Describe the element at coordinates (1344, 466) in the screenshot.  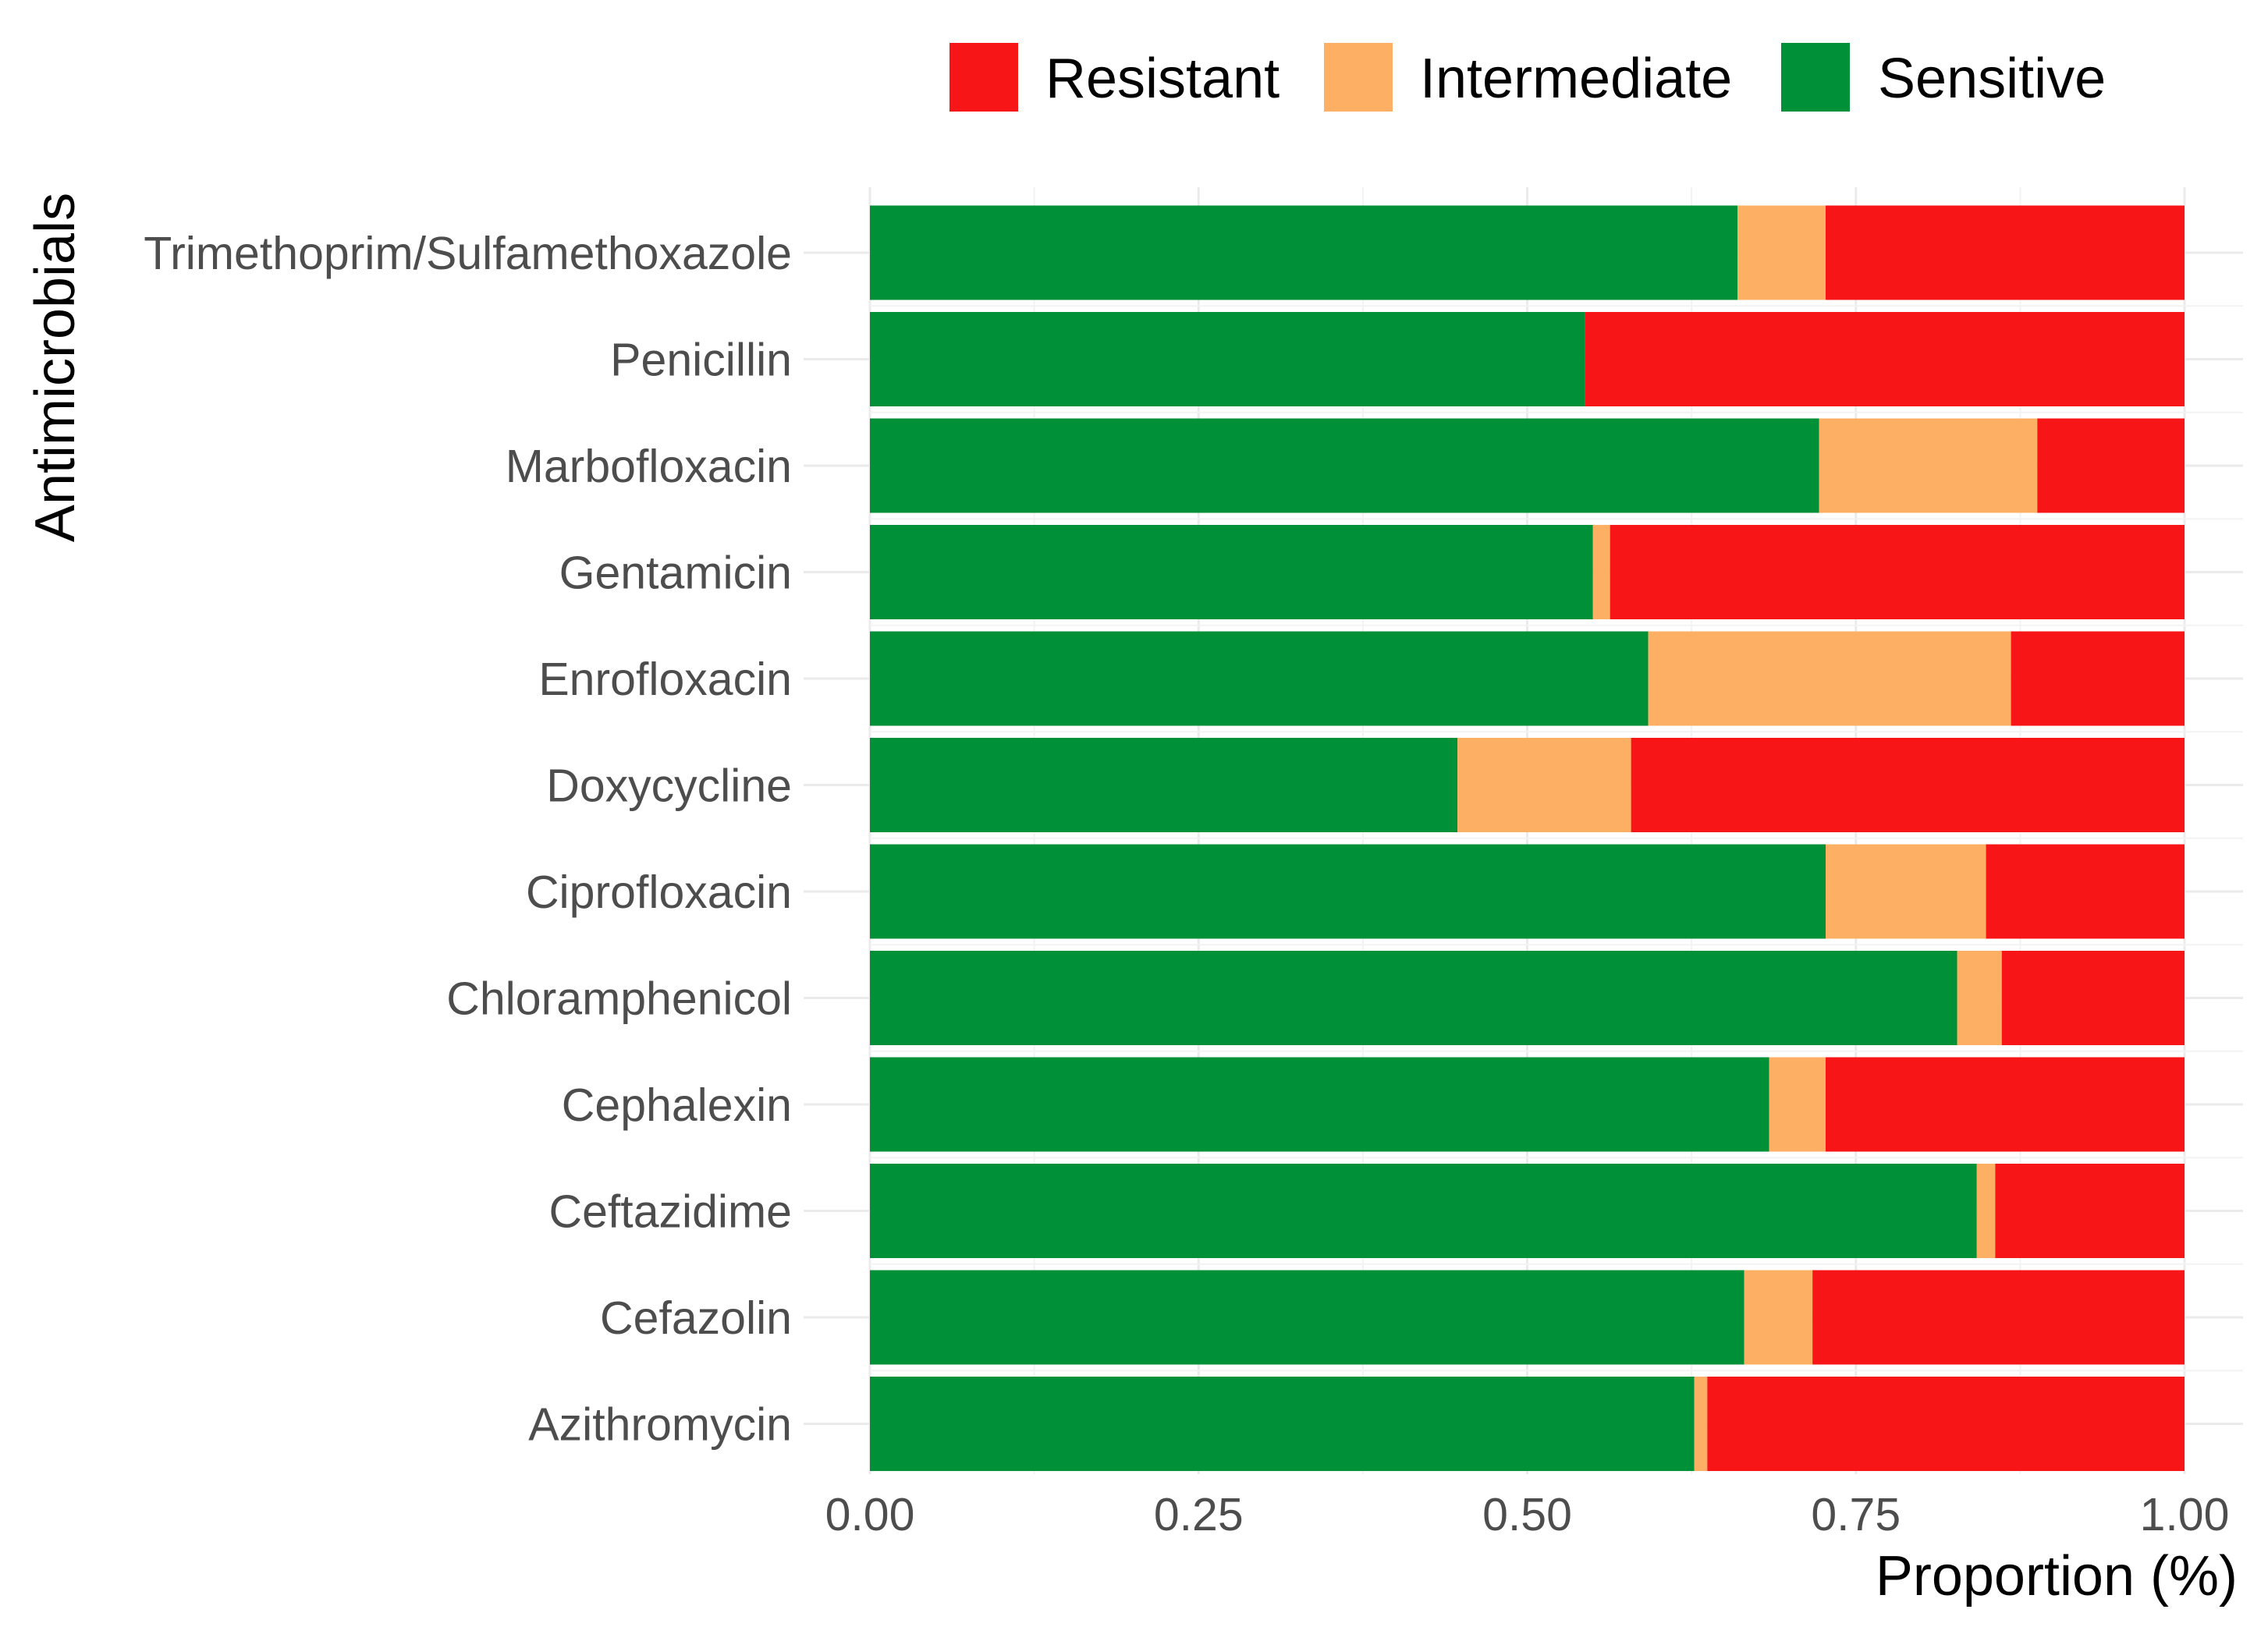
I see `bar-sensitive-marbofloxacin` at that location.